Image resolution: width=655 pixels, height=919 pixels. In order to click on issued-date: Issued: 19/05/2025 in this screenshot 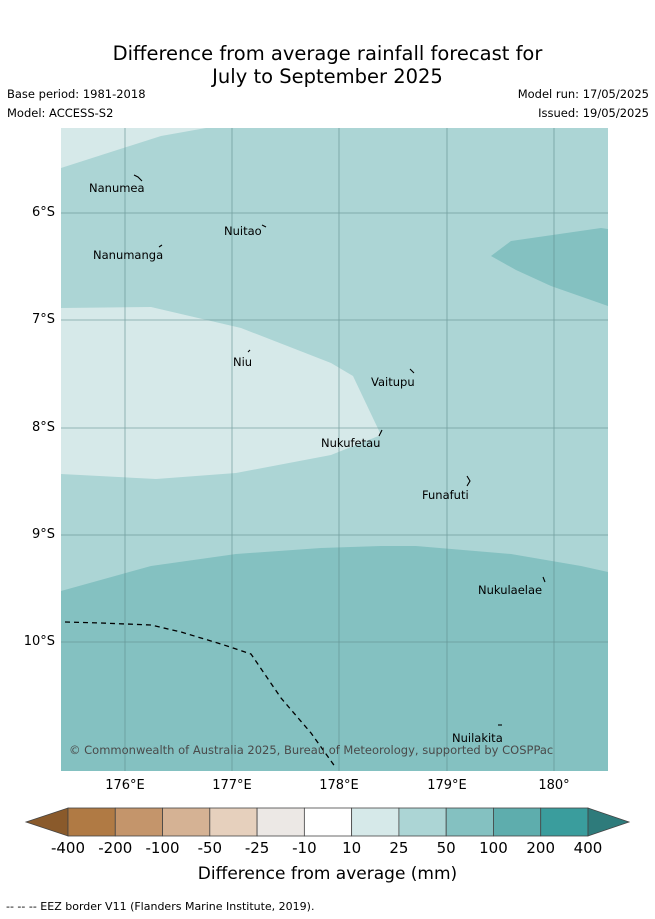, I will do `click(593, 113)`.